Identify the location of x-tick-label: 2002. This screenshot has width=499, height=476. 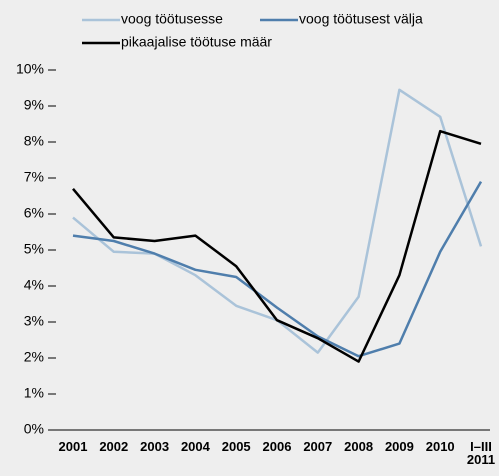
(113, 446).